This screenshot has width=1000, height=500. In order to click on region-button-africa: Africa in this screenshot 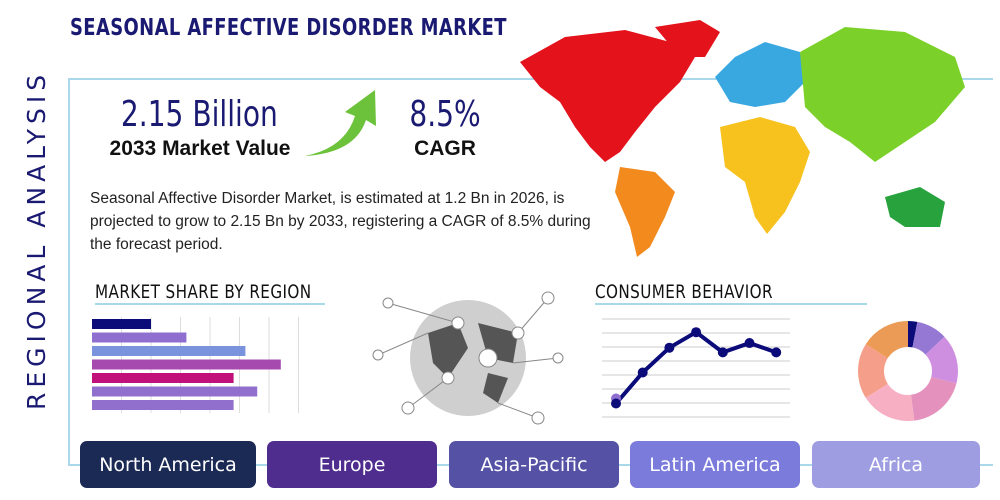, I will do `click(896, 464)`.